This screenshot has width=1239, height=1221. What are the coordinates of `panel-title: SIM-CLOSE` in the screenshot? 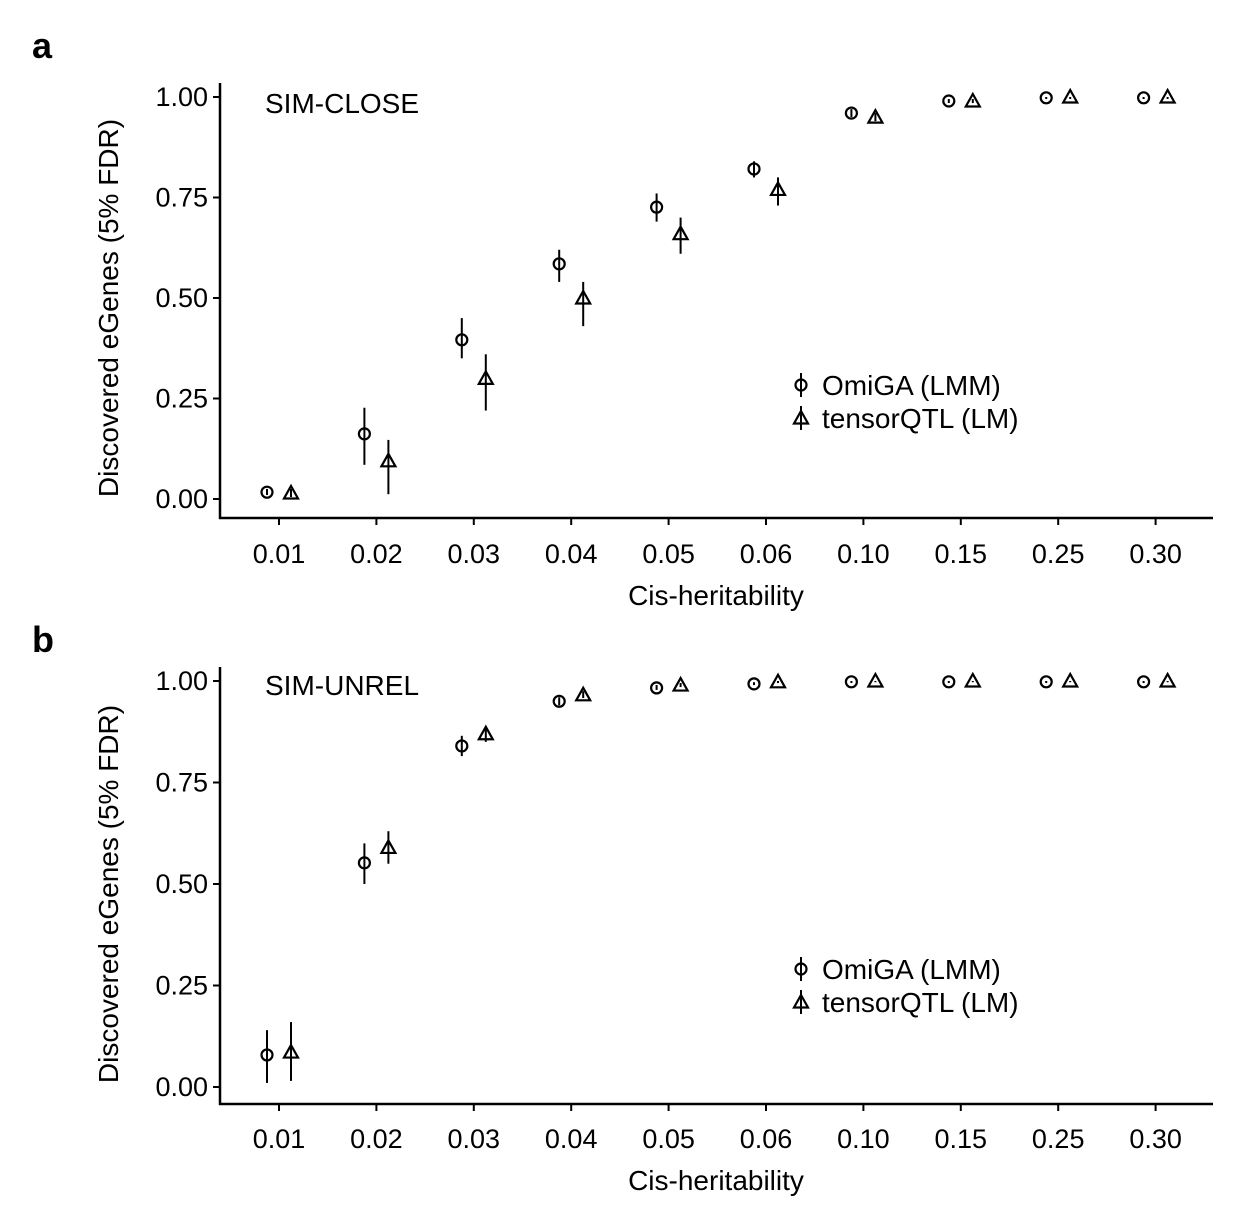 It's located at (342, 103).